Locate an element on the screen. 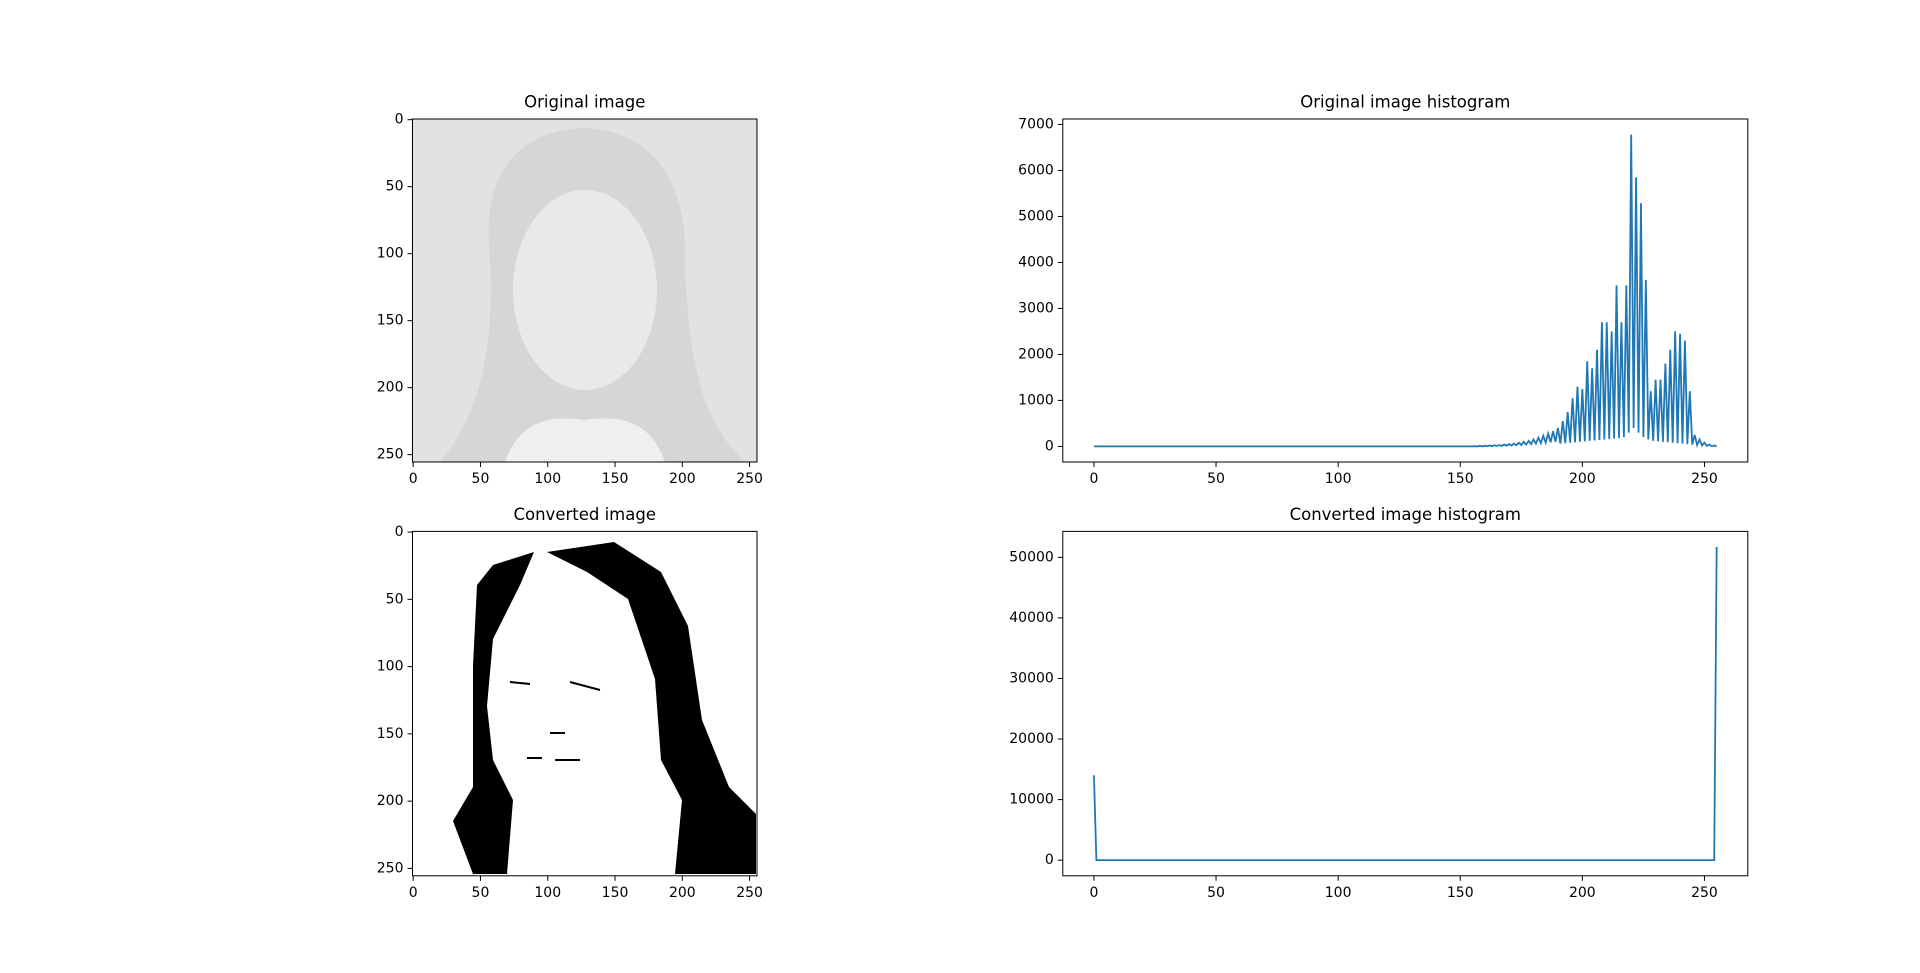 Image resolution: width=1920 pixels, height=973 pixels. y-tick-label: 50000 is located at coordinates (1031, 557).